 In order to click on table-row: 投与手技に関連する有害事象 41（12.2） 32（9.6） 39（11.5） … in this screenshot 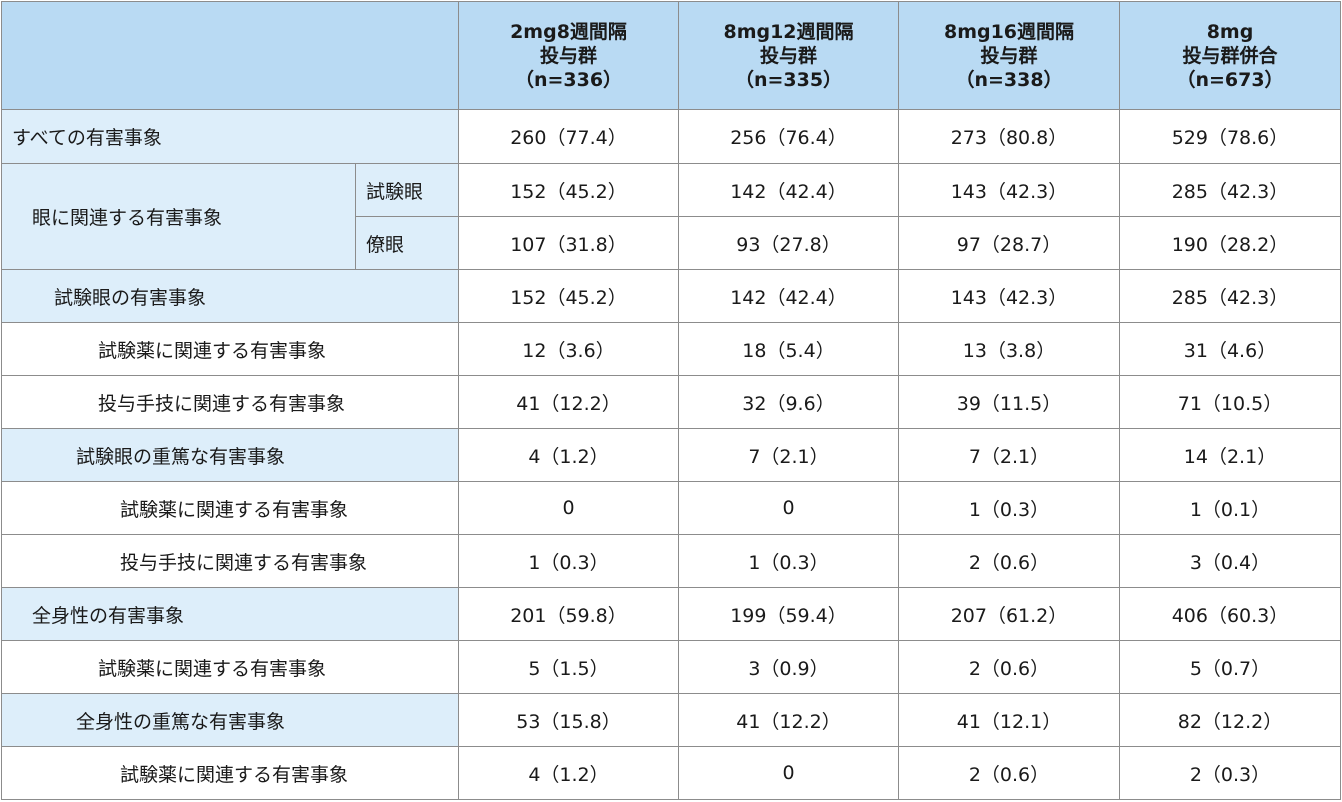, I will do `click(671, 402)`.